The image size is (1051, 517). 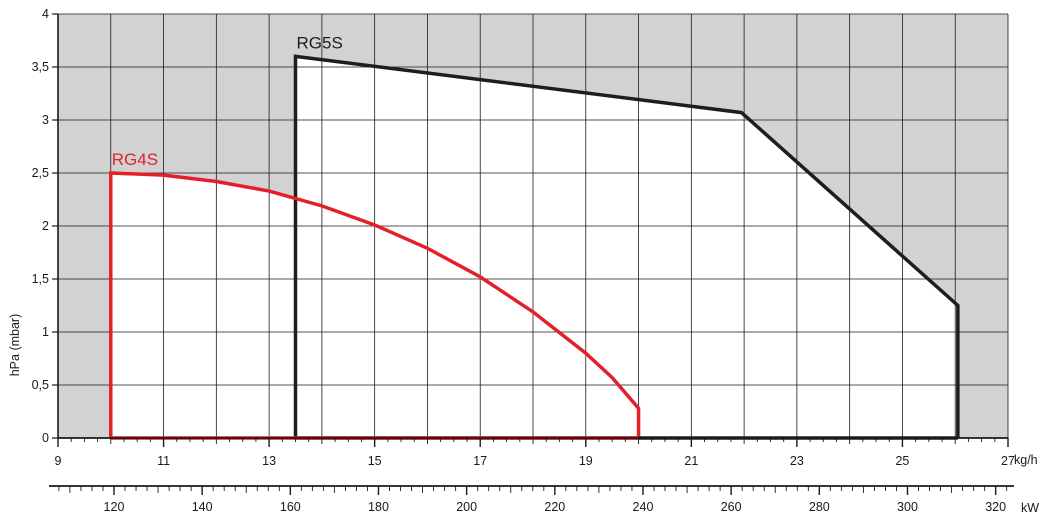 What do you see at coordinates (40, 279) in the screenshot?
I see `y-tick-label: 1,5` at bounding box center [40, 279].